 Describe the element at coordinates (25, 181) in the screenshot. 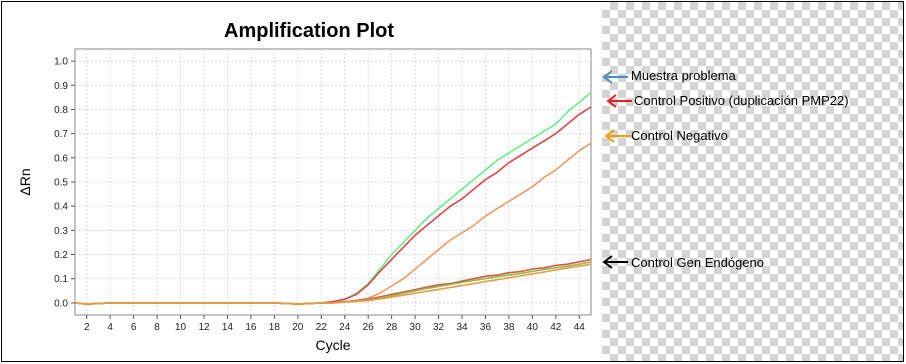

I see `y-axis-label: ΔRn` at that location.